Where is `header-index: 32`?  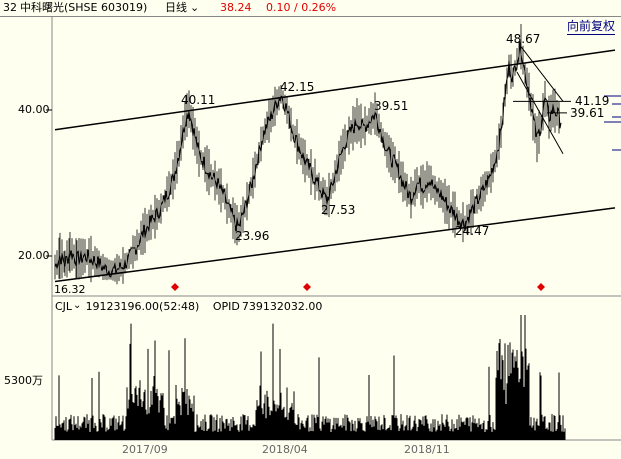
header-index: 32 is located at coordinates (10, 7).